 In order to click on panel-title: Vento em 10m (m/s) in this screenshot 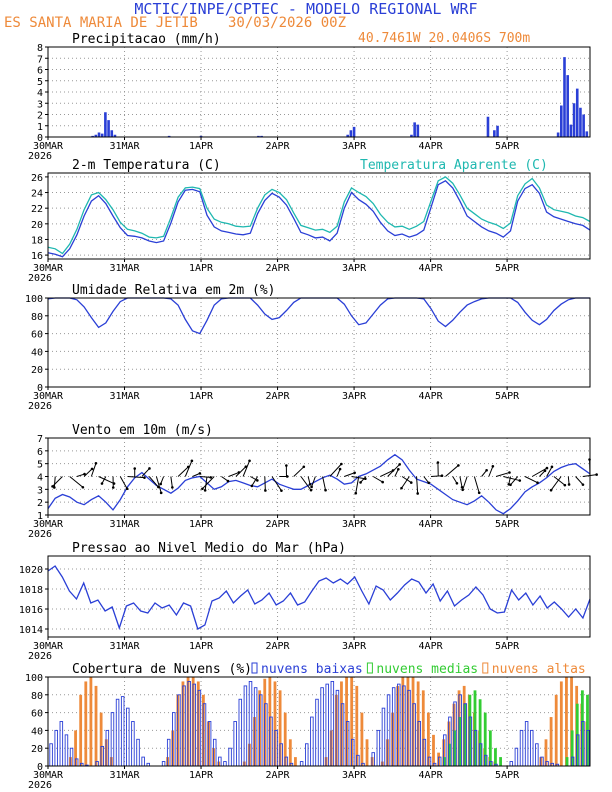, I will do `click(142, 430)`.